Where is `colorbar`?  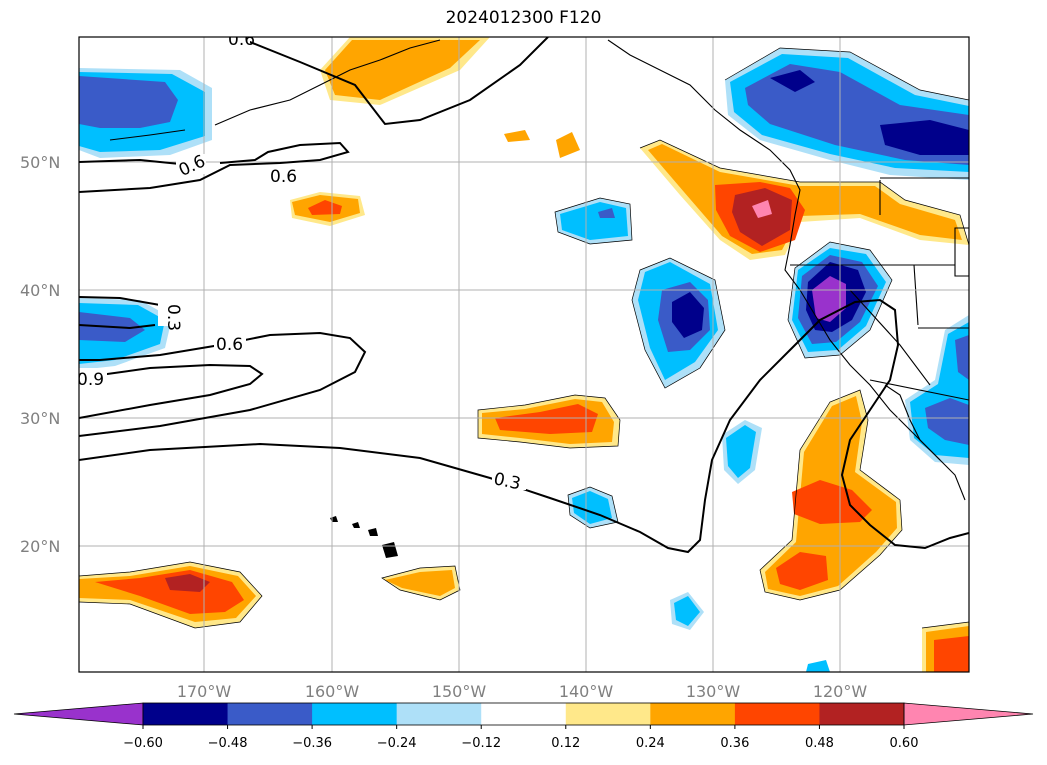 colorbar is located at coordinates (523, 714).